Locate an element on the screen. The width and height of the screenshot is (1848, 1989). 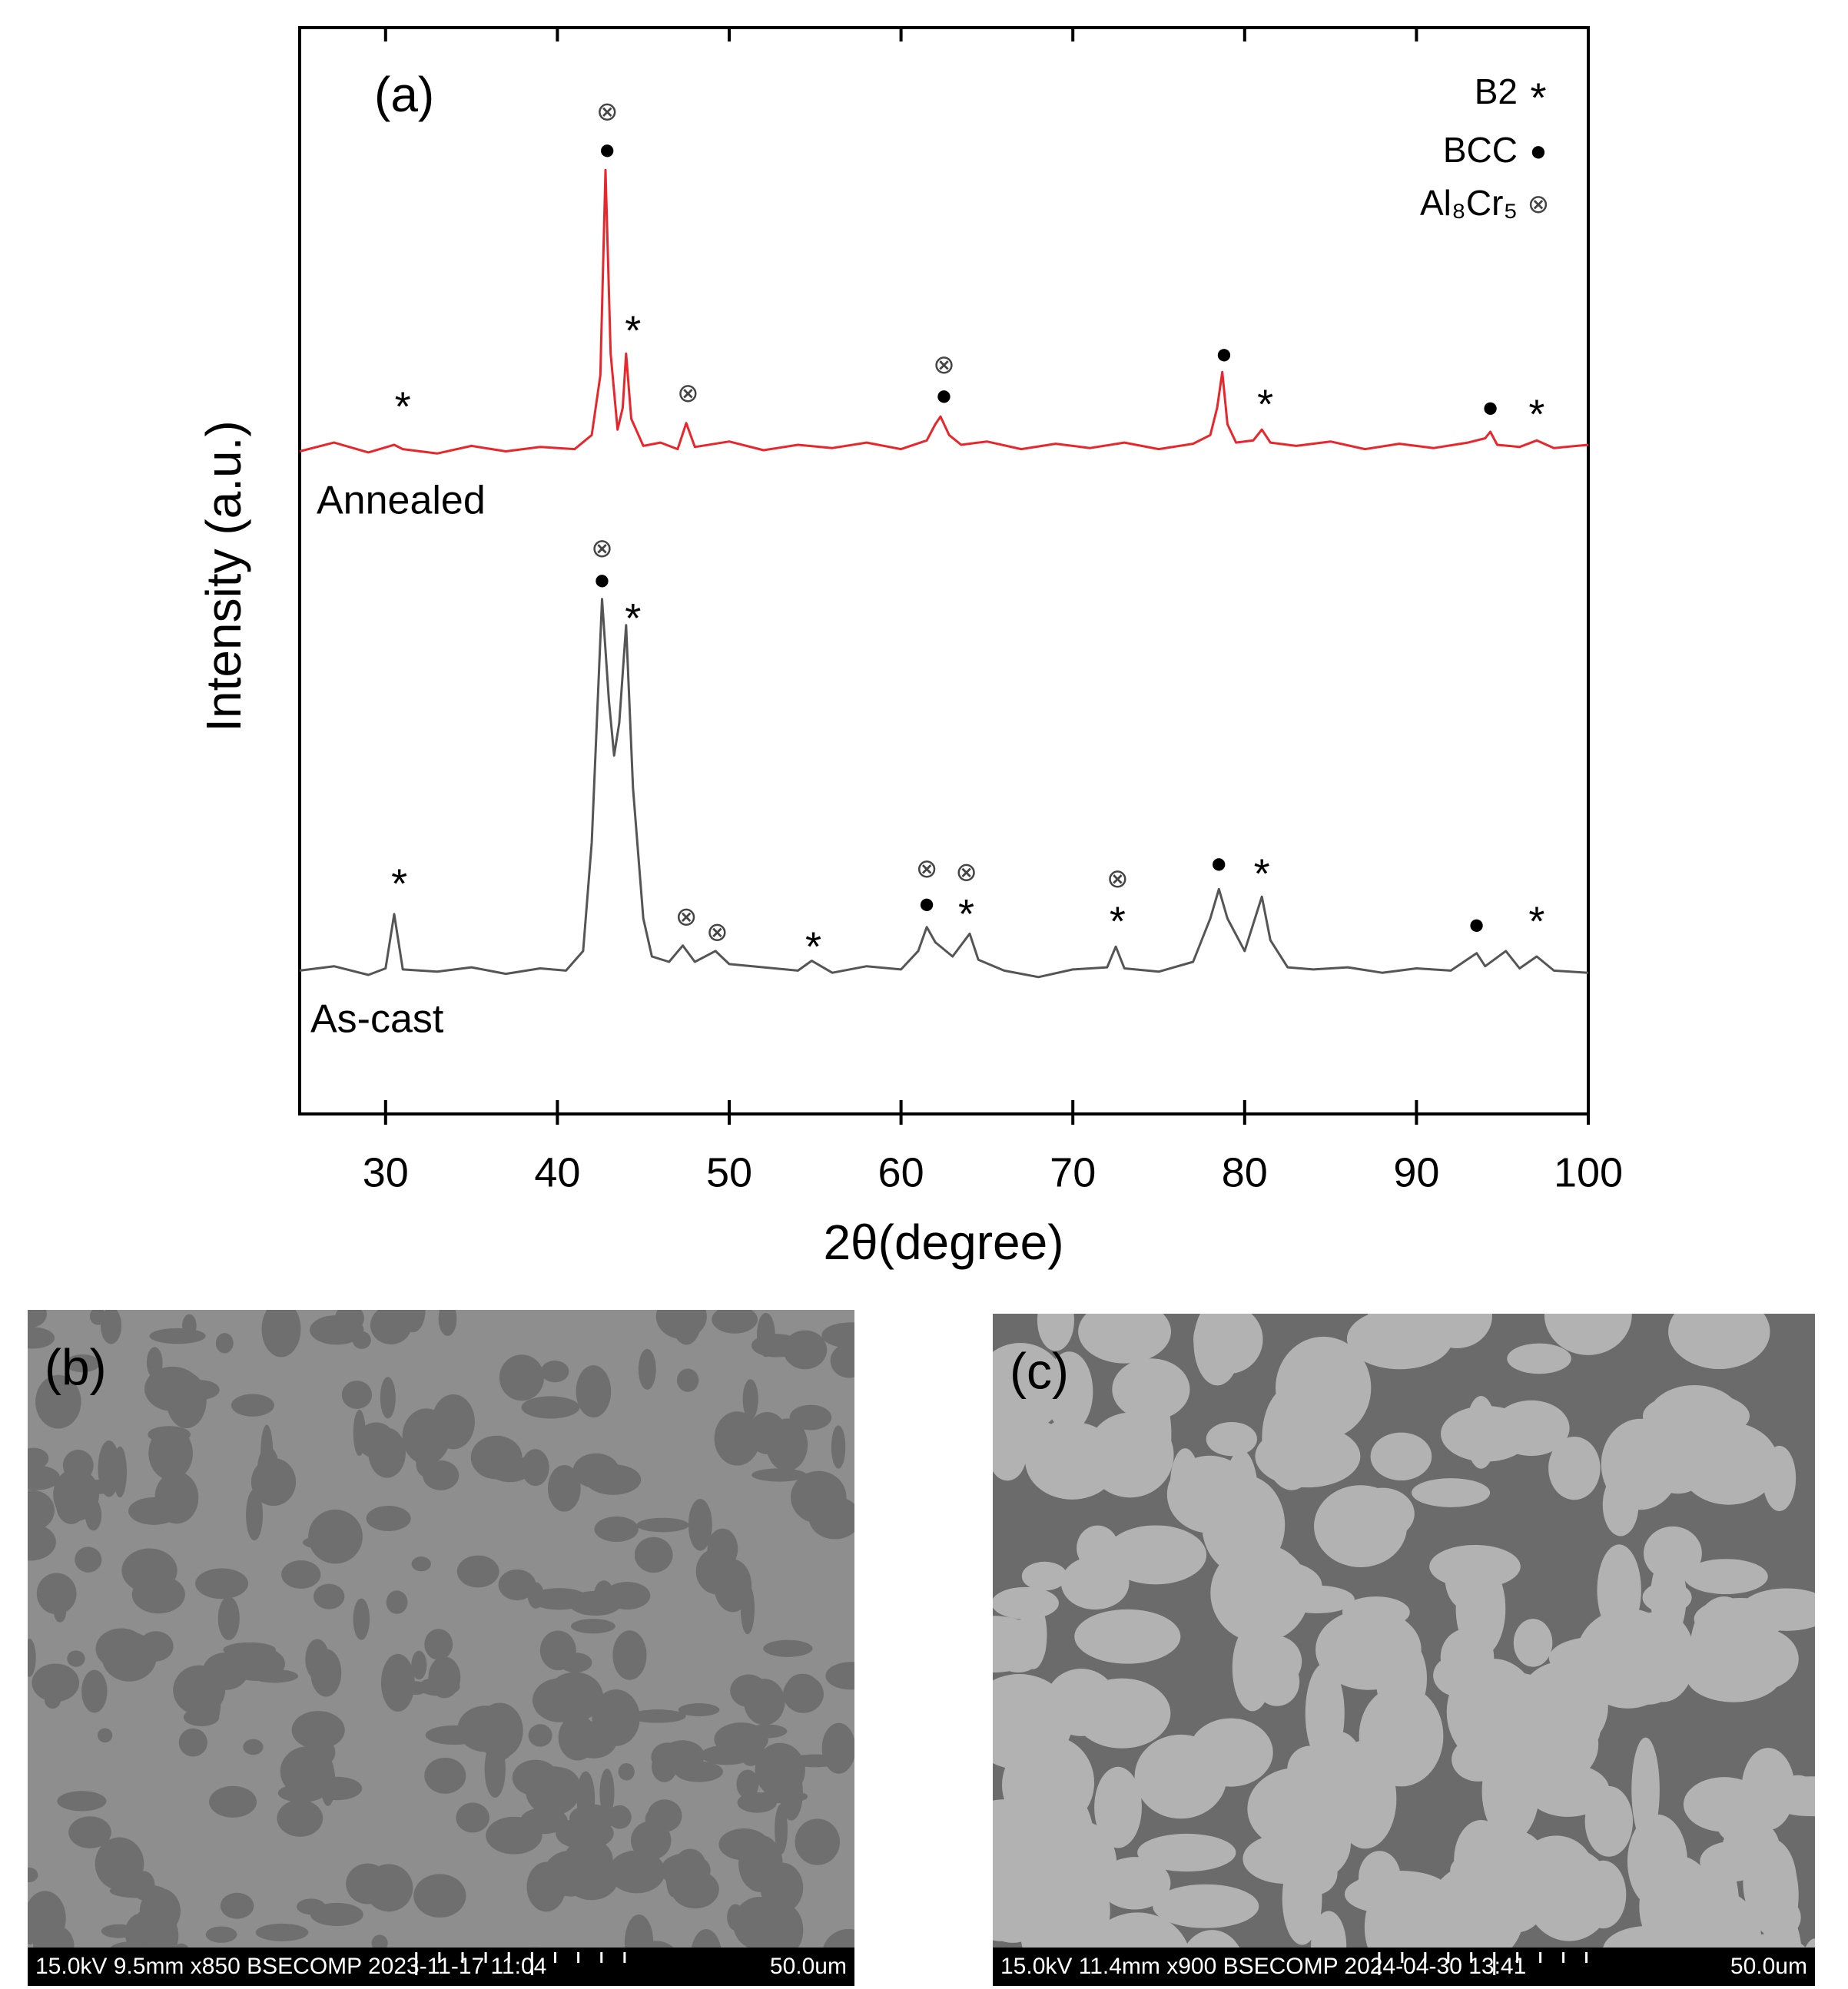
series-line is located at coordinates (944, 312).